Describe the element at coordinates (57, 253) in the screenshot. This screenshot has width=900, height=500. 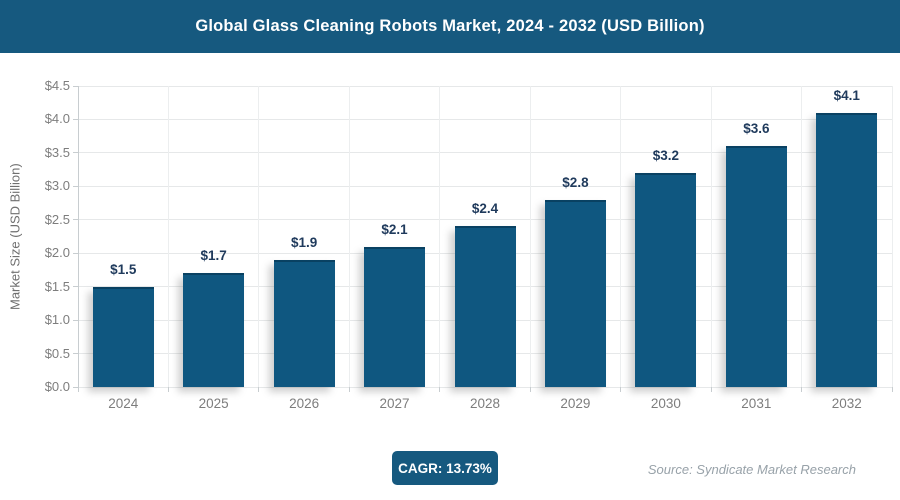
I see `y-tick-label: $2.0` at that location.